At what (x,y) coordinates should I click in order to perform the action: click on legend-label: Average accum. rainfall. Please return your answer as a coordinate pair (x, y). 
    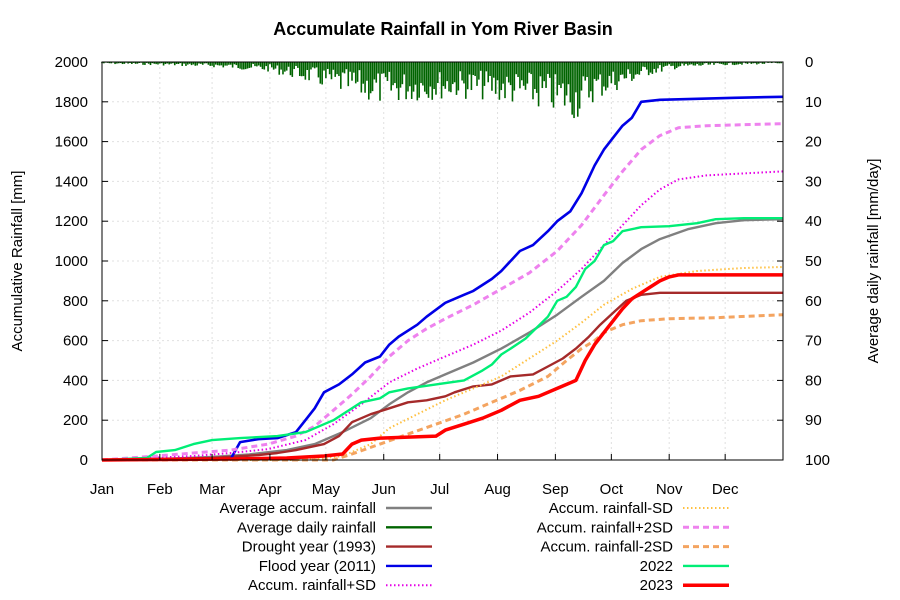
    Looking at the image, I should click on (298, 508).